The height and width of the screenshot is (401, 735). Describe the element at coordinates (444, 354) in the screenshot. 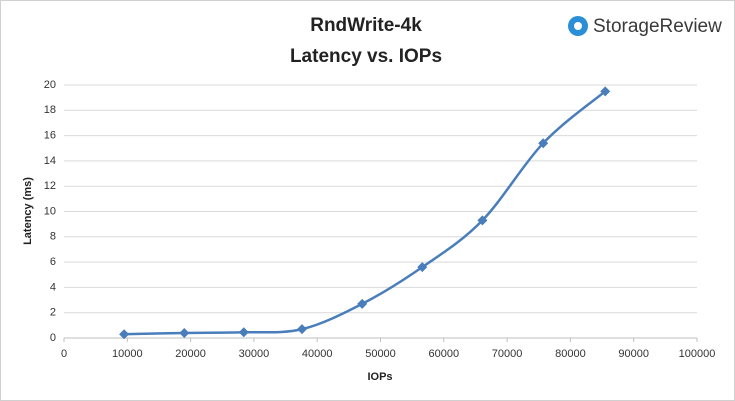

I see `x-tick-label: 60000` at that location.